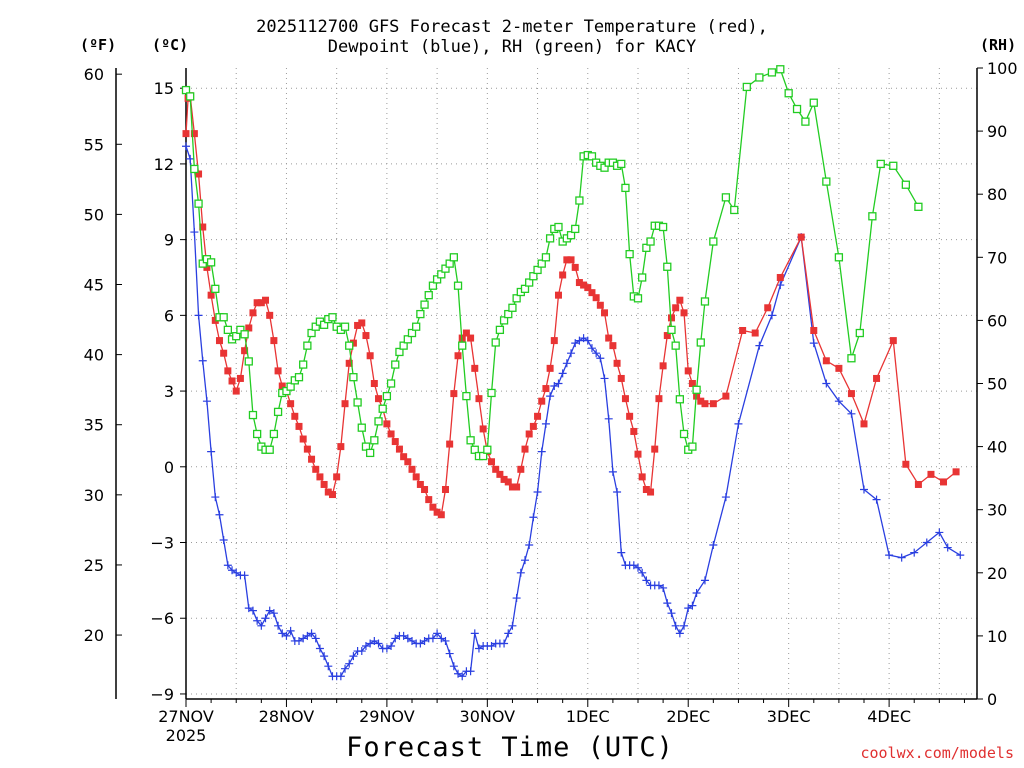 This screenshot has height=768, width=1024. What do you see at coordinates (889, 716) in the screenshot?
I see `x-tick-label: 4DEC` at bounding box center [889, 716].